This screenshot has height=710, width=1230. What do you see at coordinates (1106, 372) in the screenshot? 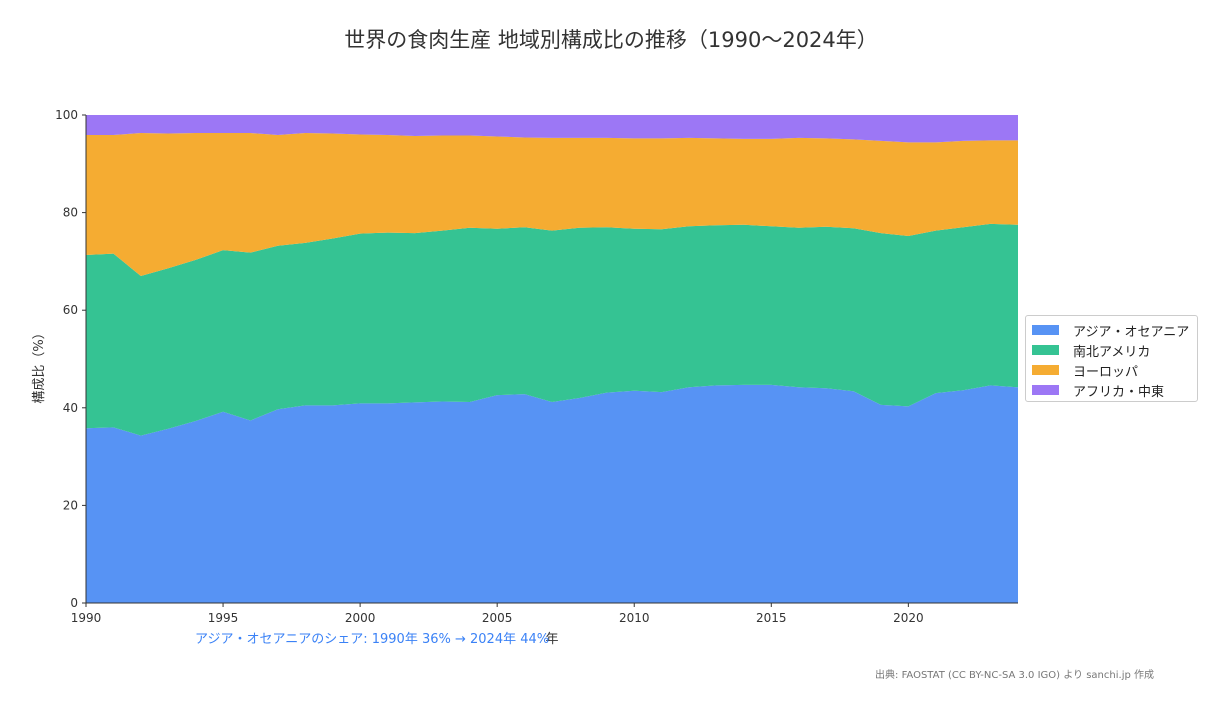
I see `legend-label: ヨーロッパ` at bounding box center [1106, 372].